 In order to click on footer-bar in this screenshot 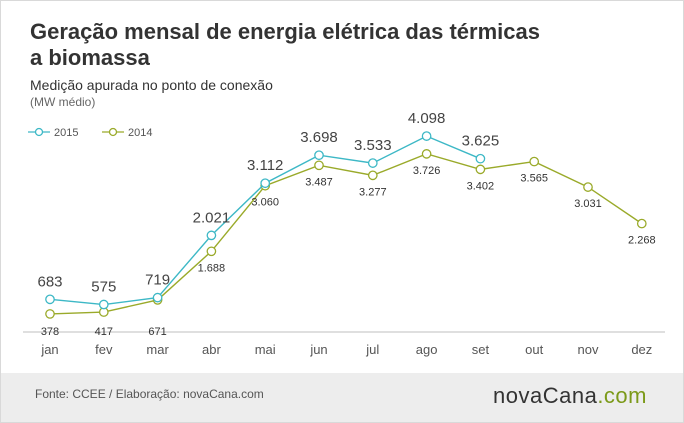, I will do `click(342, 397)`.